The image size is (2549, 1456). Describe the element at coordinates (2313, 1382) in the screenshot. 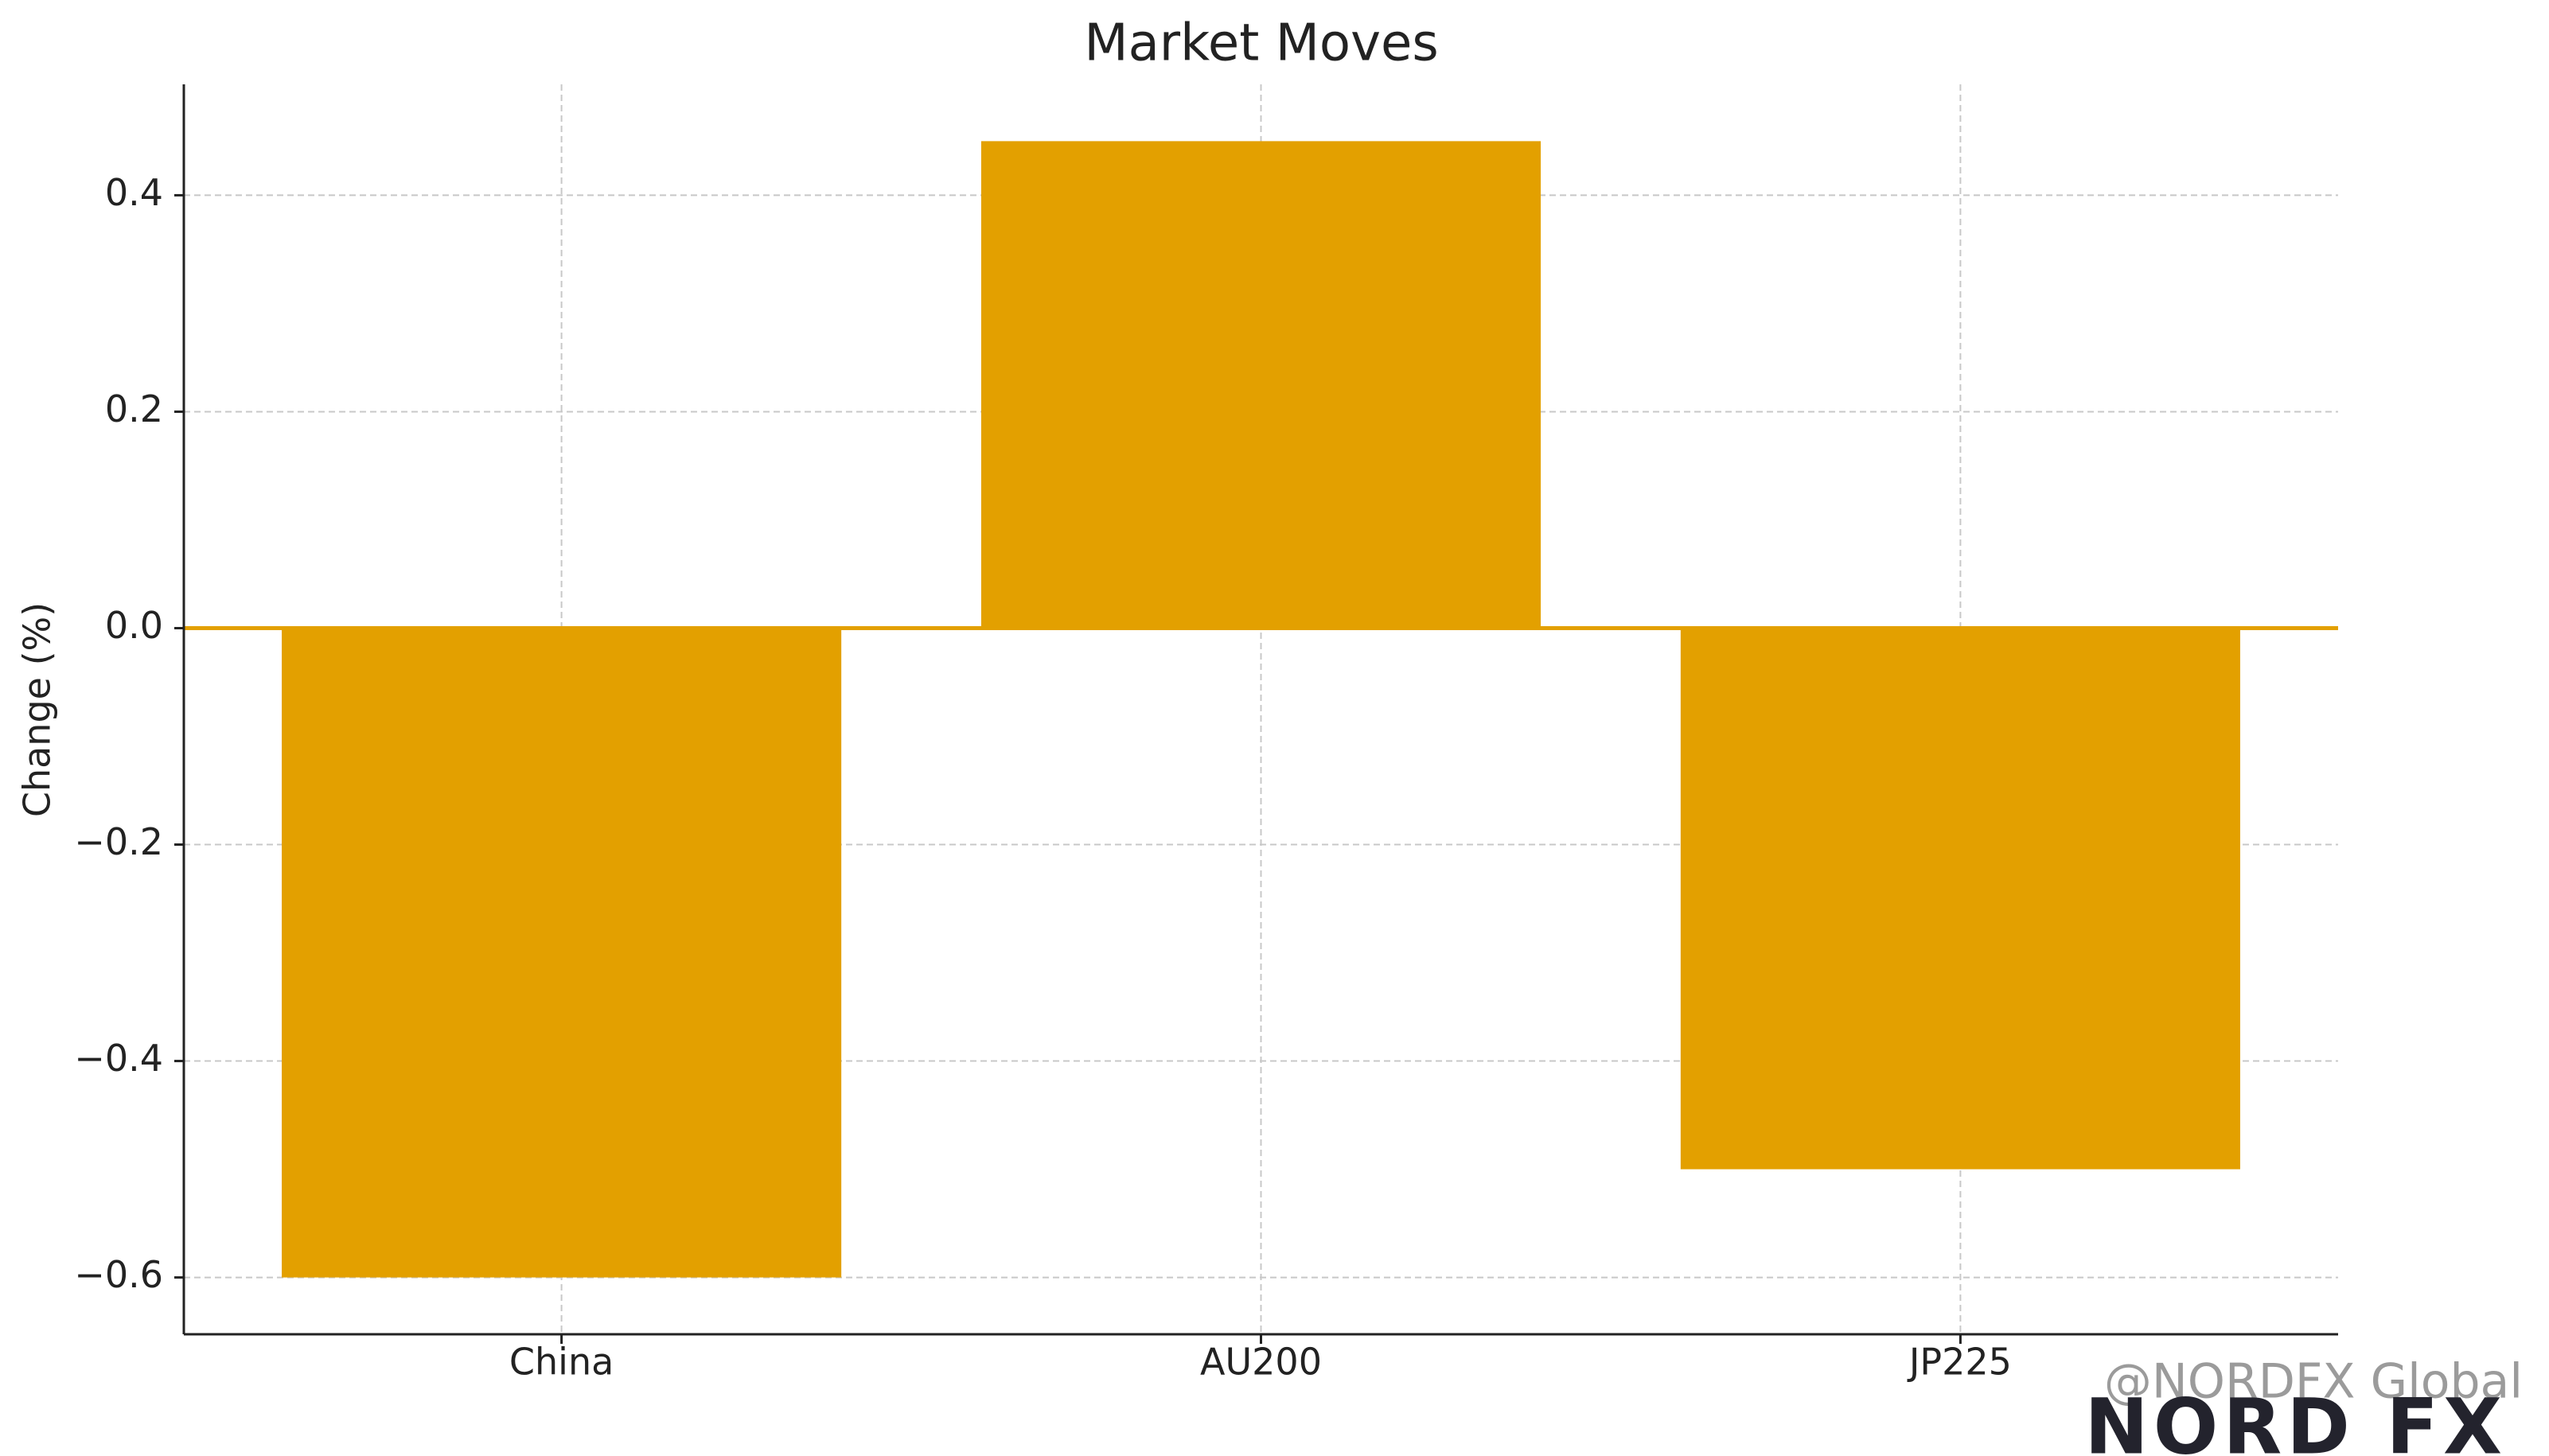

I see `watermark-handle: @NORDFX Global` at that location.